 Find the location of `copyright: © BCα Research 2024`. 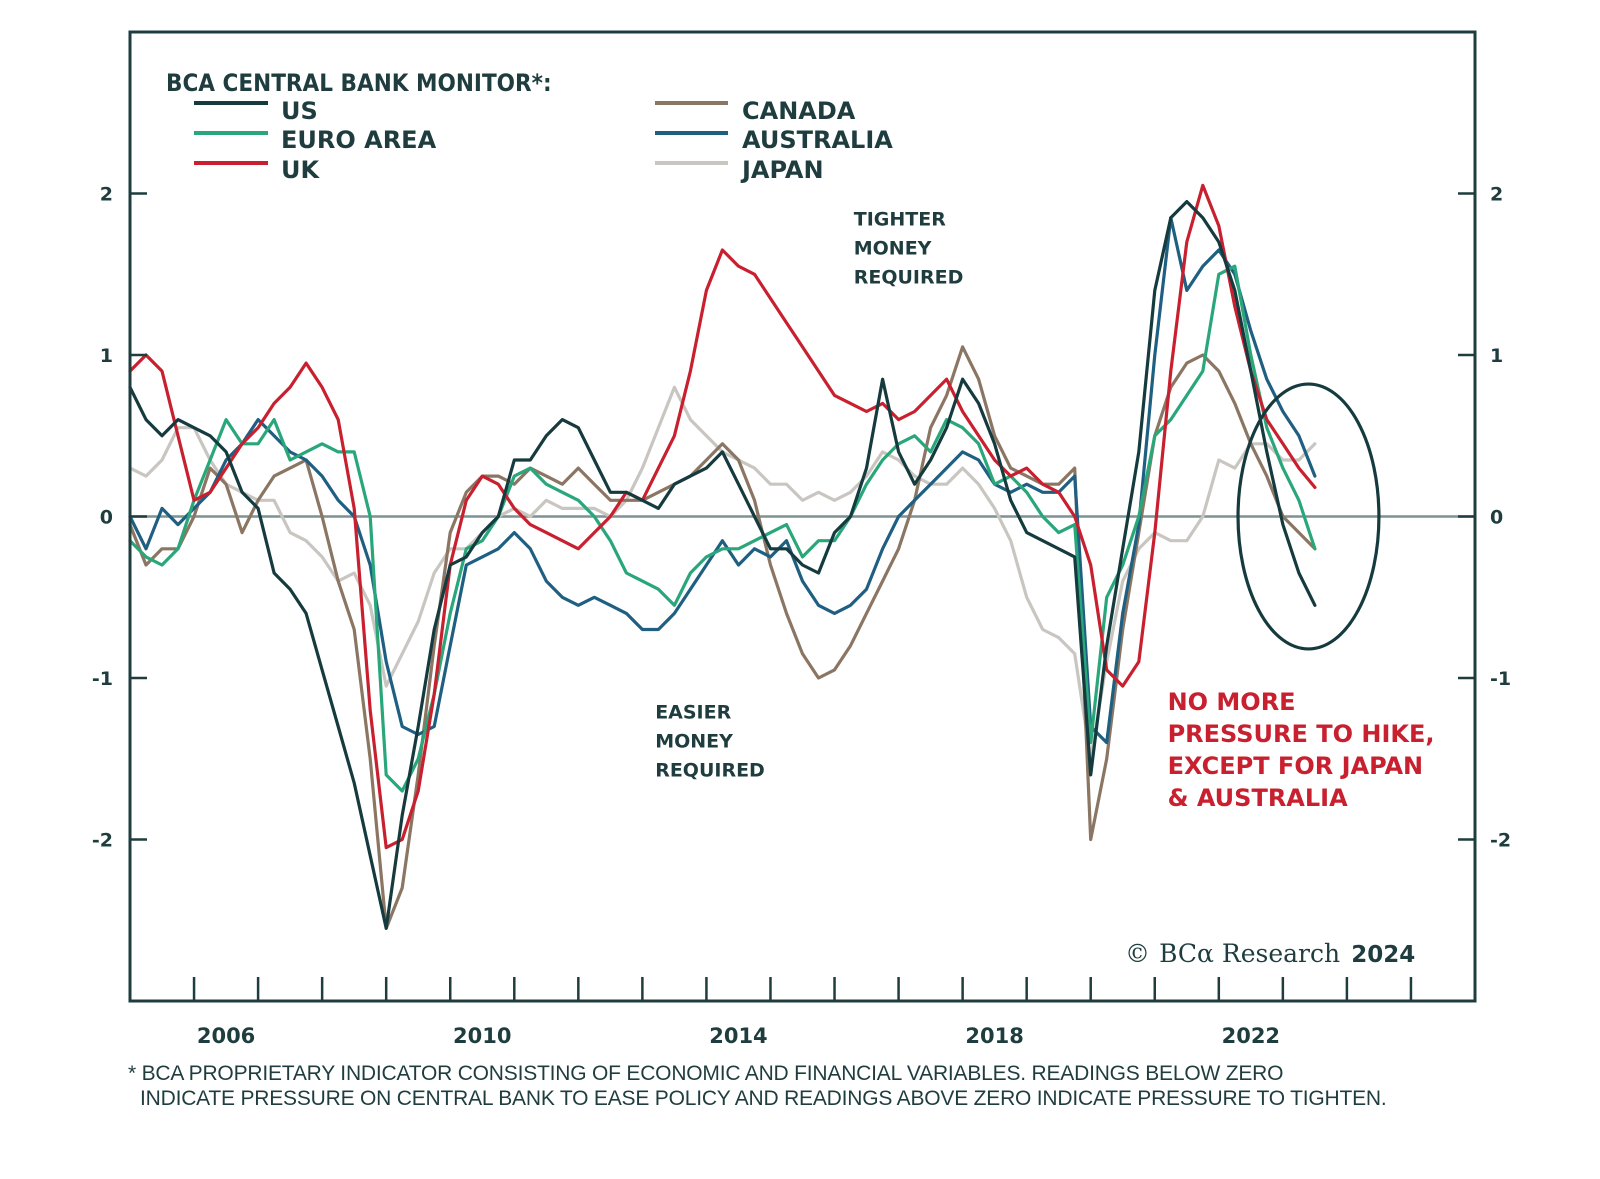

copyright: © BCα Research 2024 is located at coordinates (1270, 953).